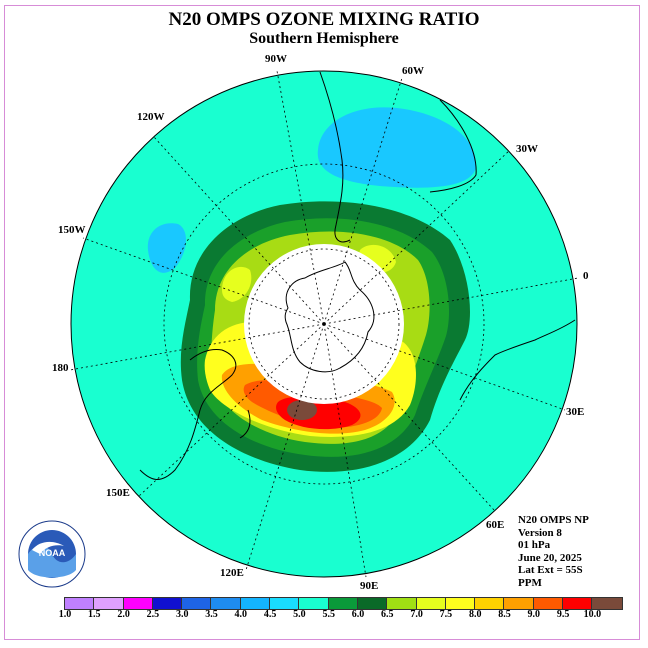 This screenshot has height=648, width=648. I want to click on colorbar-label: 10.0, so click(592, 614).